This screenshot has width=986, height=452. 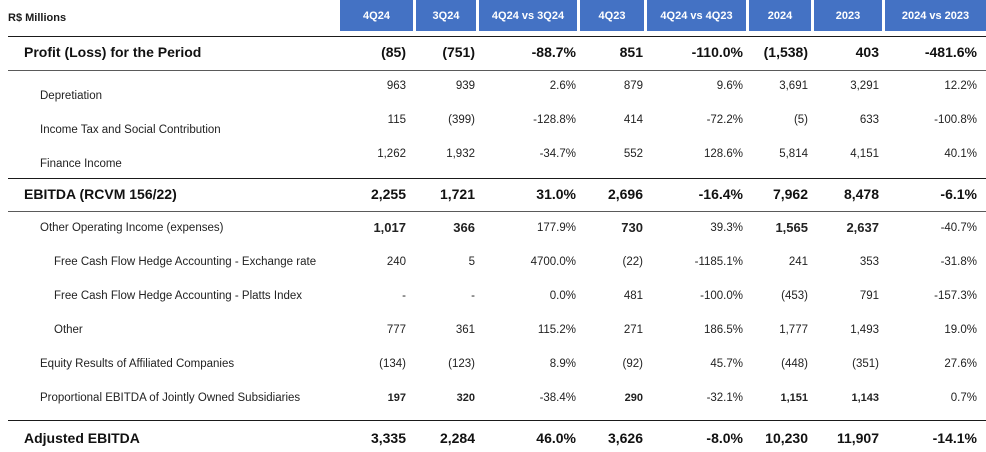 I want to click on unit-label: R$ Millions, so click(x=37, y=18).